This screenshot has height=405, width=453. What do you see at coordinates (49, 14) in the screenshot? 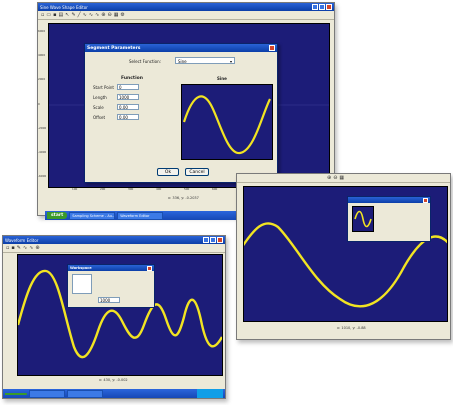
I see `open-folder-icon: ▭` at bounding box center [49, 14].